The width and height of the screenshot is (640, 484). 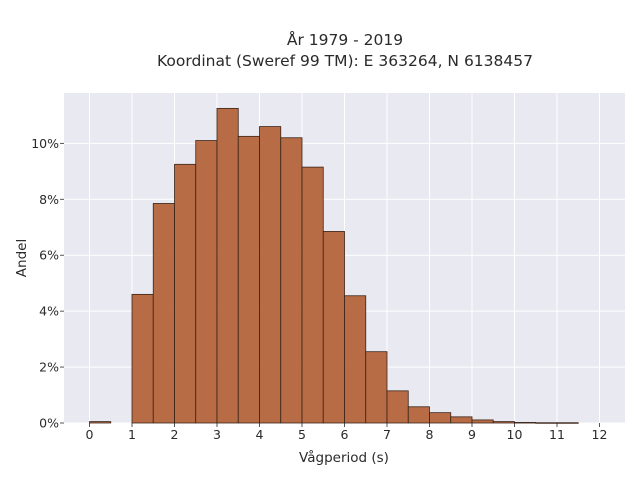 I want to click on y-tick-label: 8%, so click(x=49, y=199).